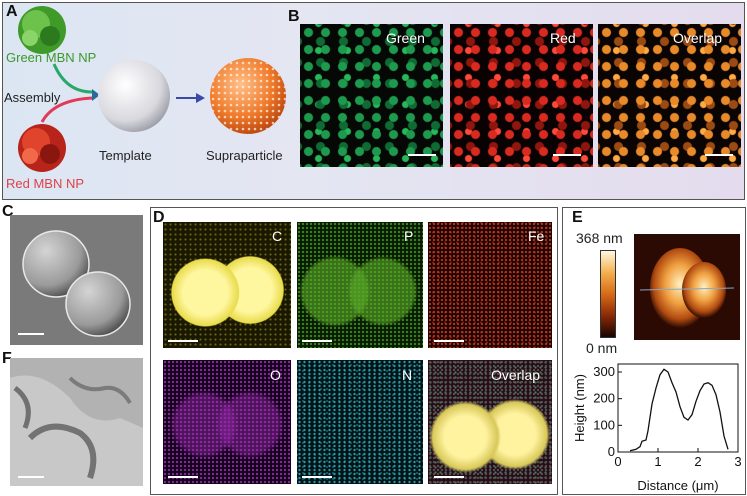  I want to click on panel-label-e: E, so click(577, 217).